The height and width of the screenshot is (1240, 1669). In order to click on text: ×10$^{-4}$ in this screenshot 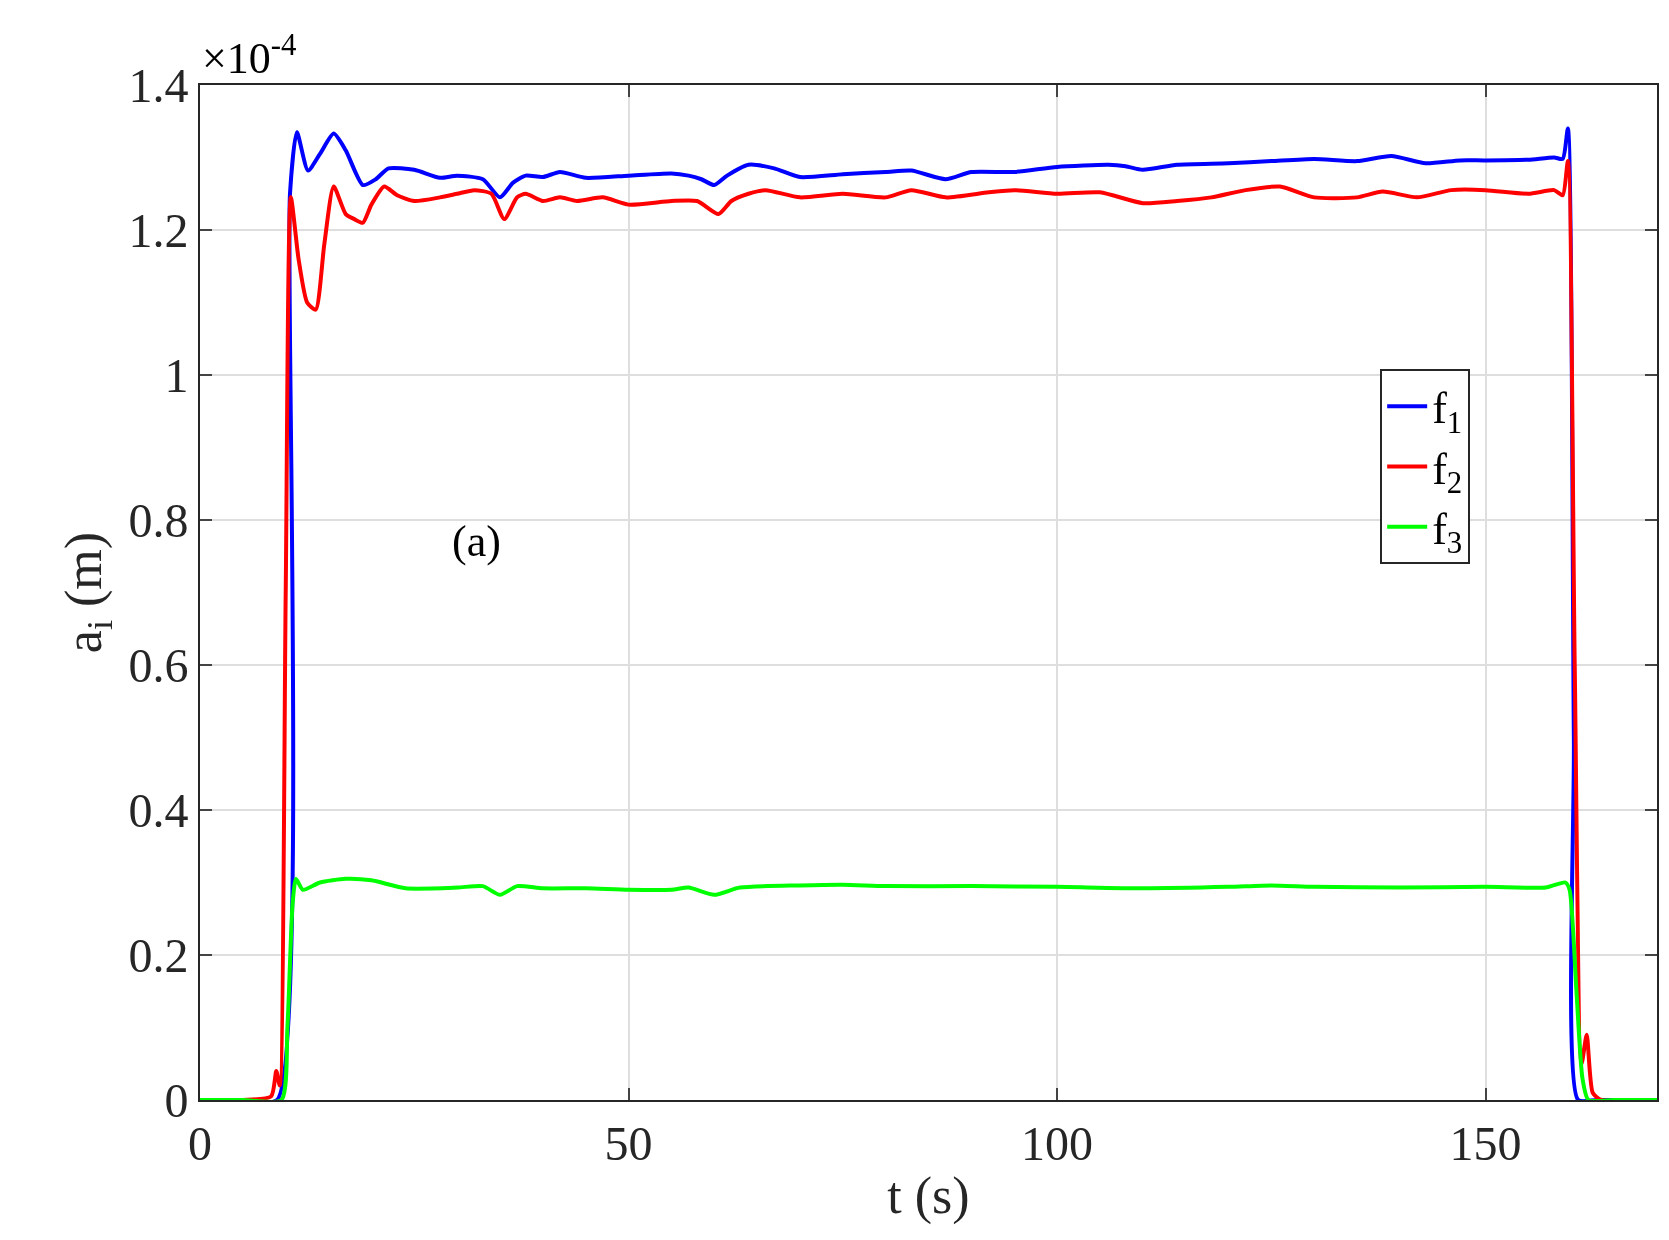, I will do `click(249, 56)`.